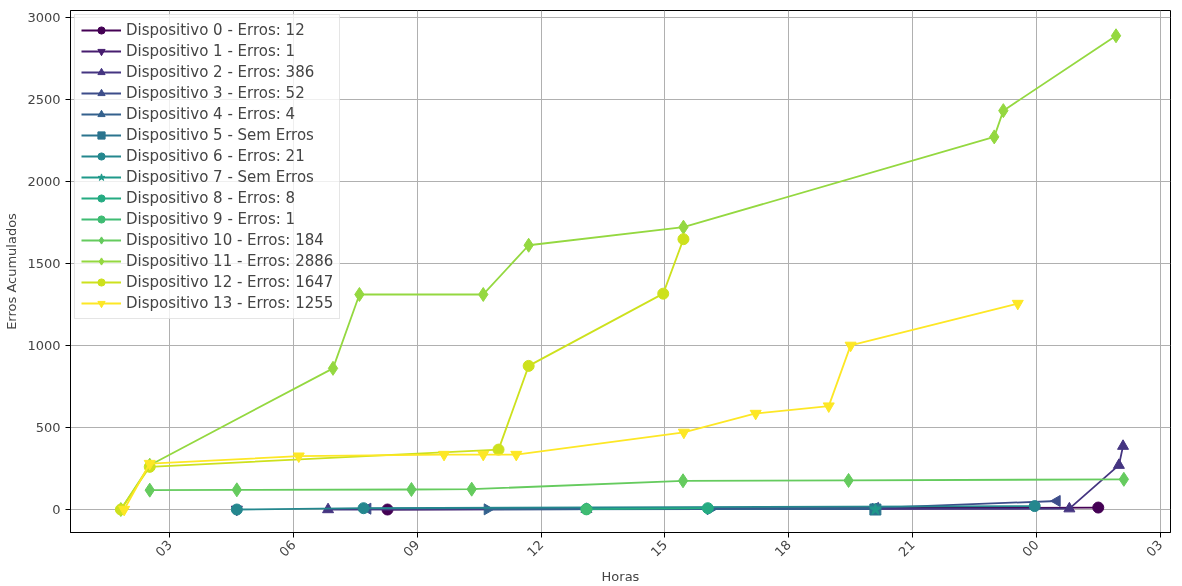  What do you see at coordinates (659, 548) in the screenshot?
I see `x-tick-label: 15` at bounding box center [659, 548].